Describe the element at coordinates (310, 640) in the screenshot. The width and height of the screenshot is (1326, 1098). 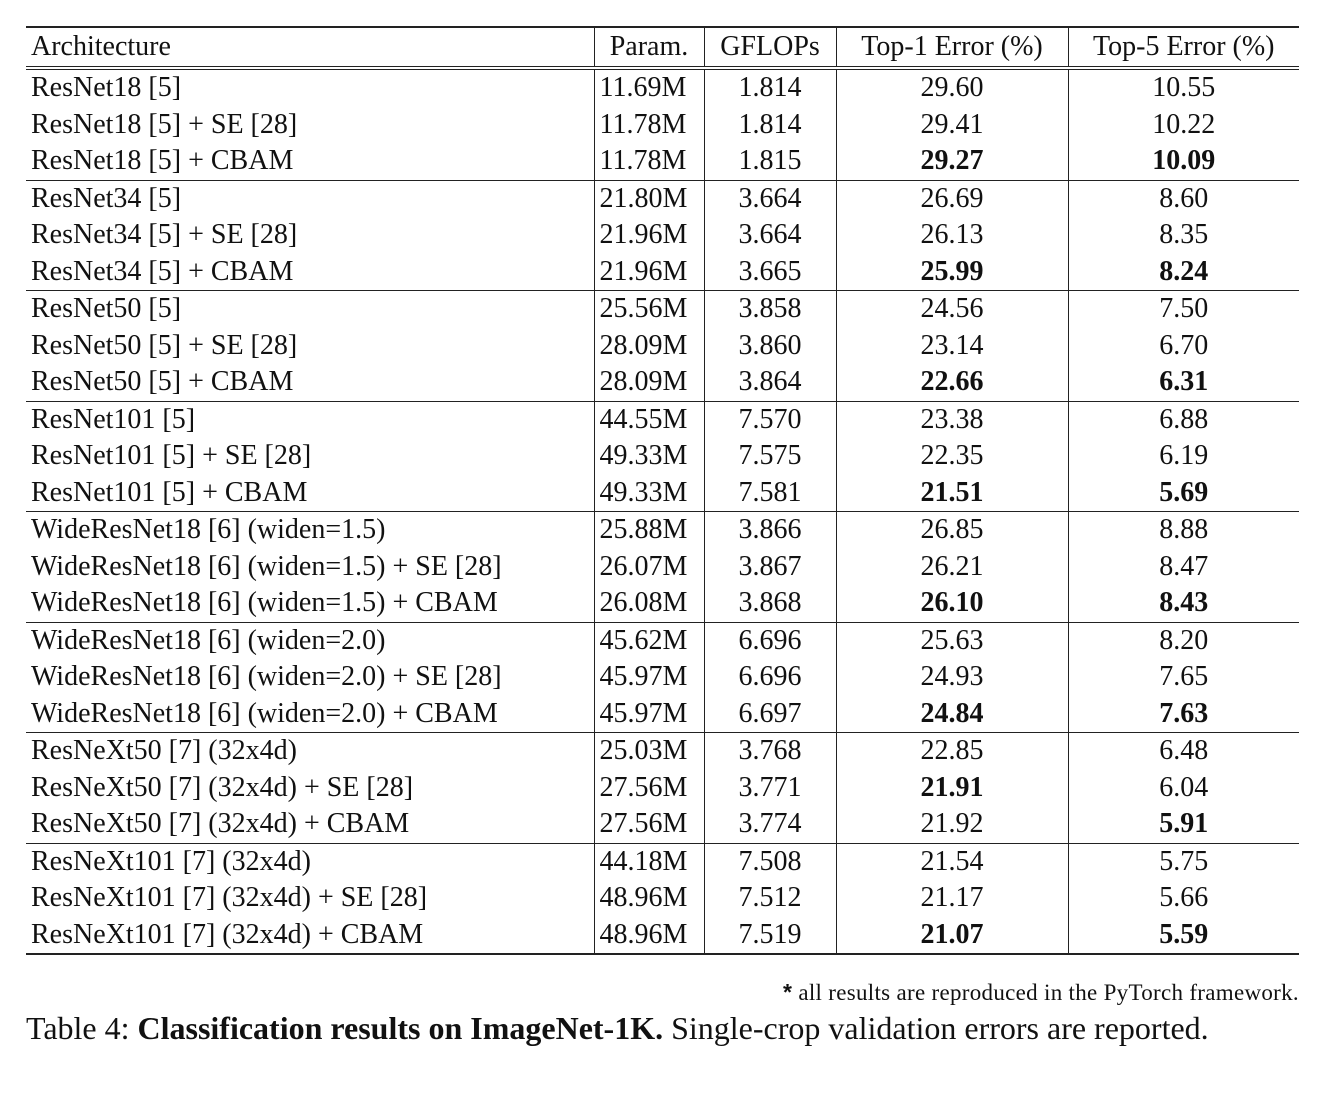
I see `cell-architecture: WideResNet18 [6] (widen=2.0)` at that location.